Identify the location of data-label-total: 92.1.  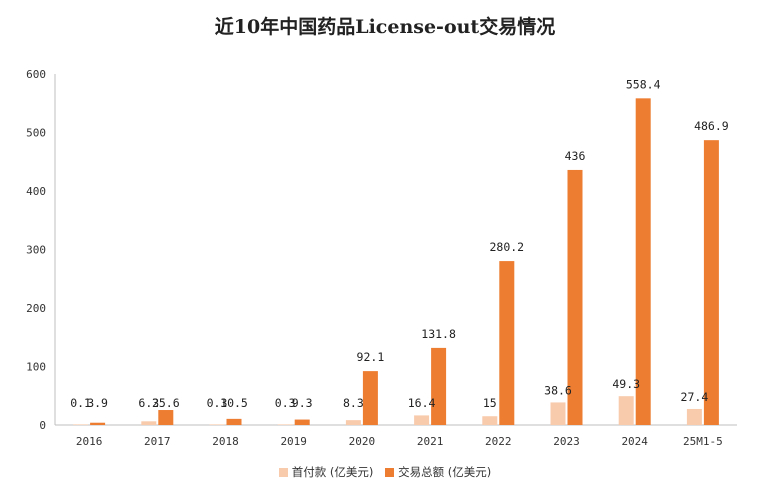
(371, 357).